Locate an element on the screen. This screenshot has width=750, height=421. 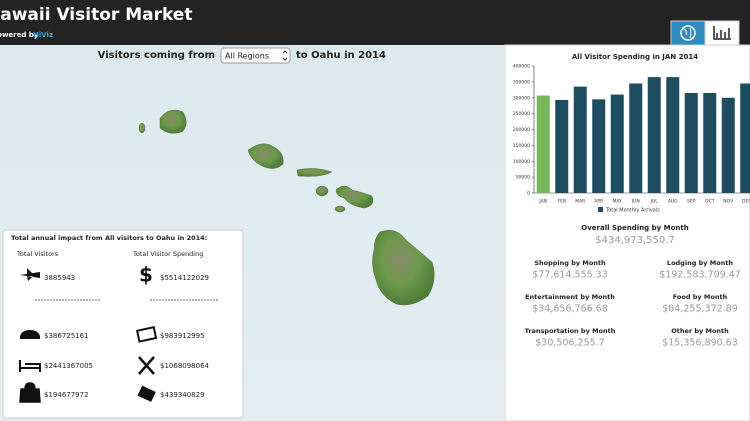
bag-icon is located at coordinates (30, 392).